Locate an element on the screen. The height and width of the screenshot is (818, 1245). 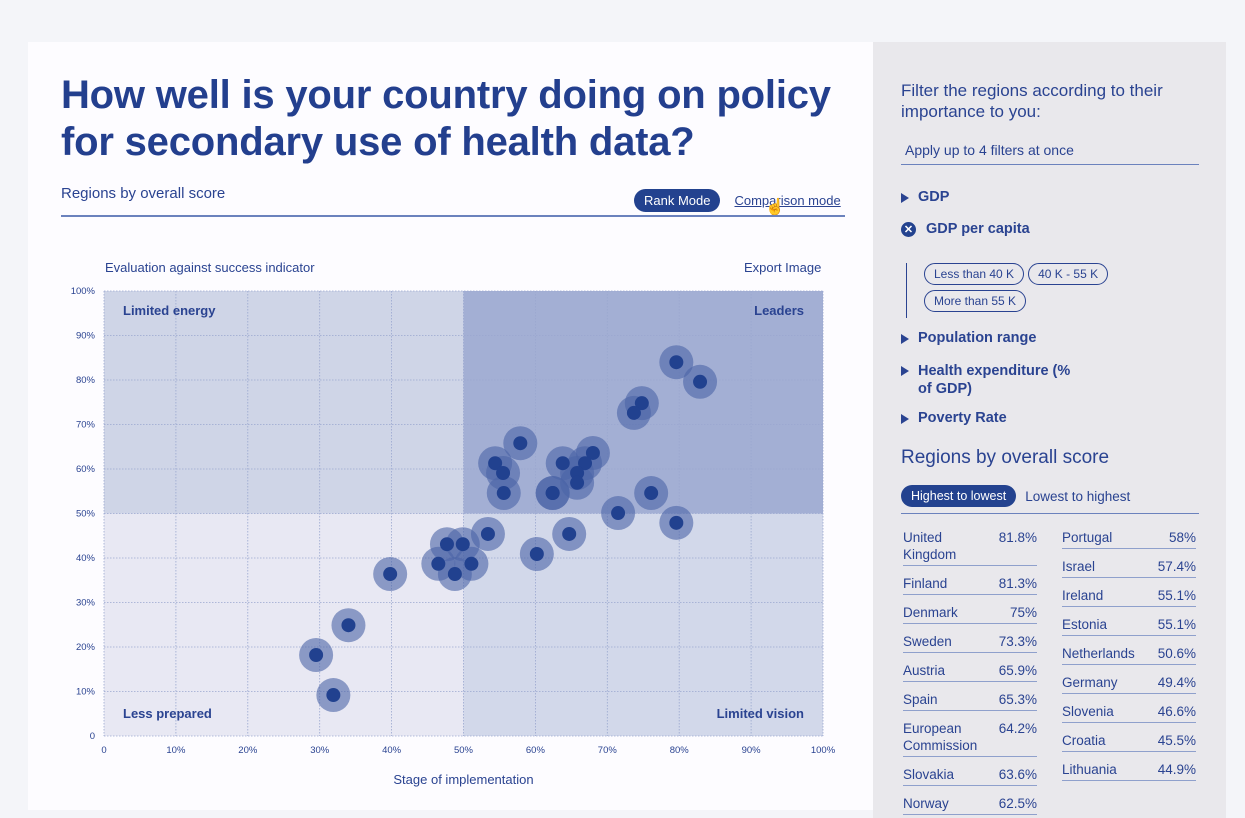
ranking-row: Ireland 55.1% is located at coordinates (1129, 597).